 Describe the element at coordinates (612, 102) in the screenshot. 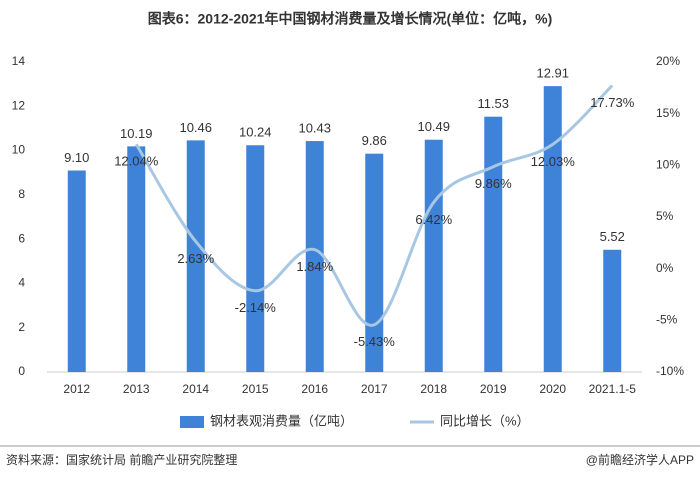

I see `line-value-label: 17.73%` at that location.